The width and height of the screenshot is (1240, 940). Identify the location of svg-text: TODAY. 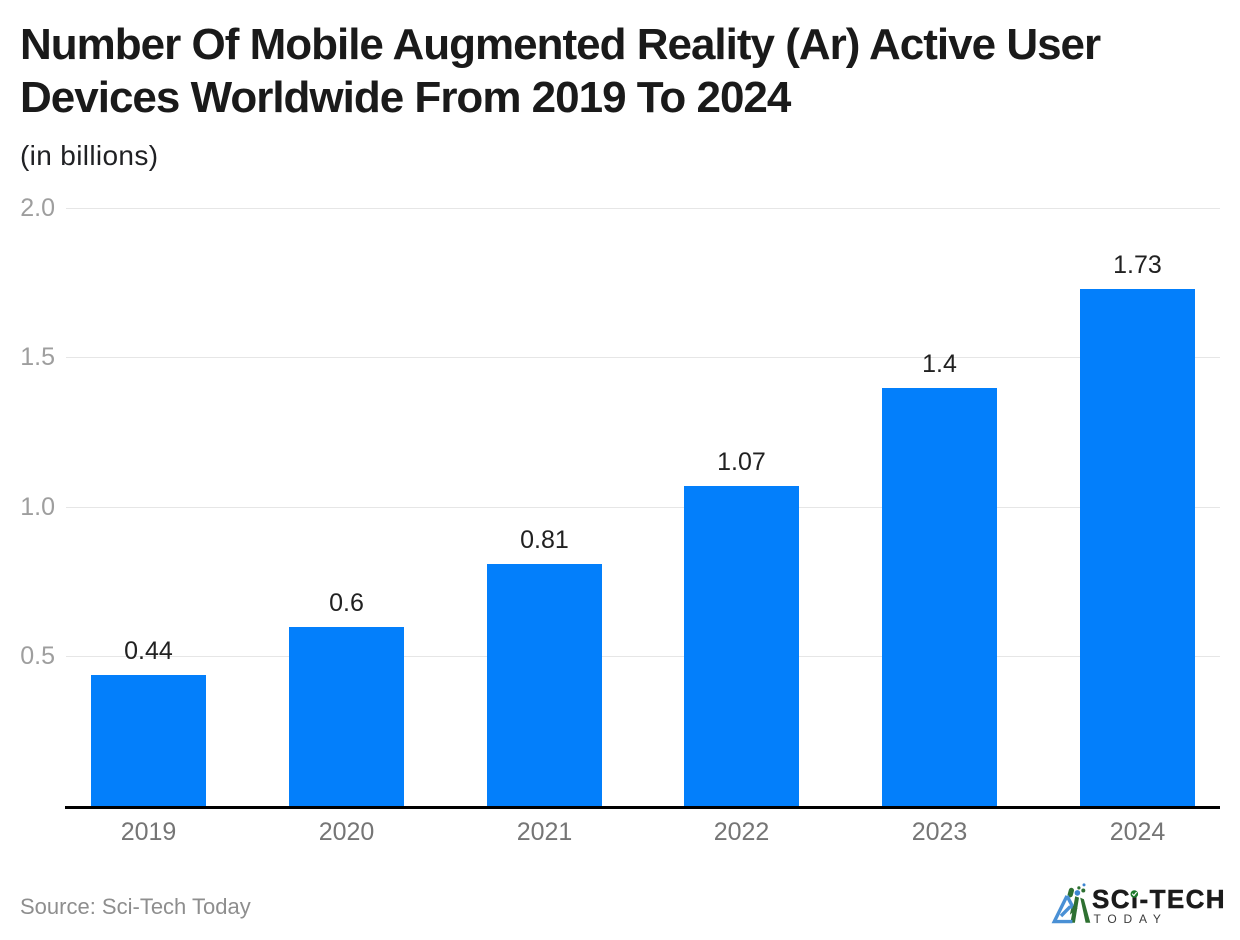
(1131, 919).